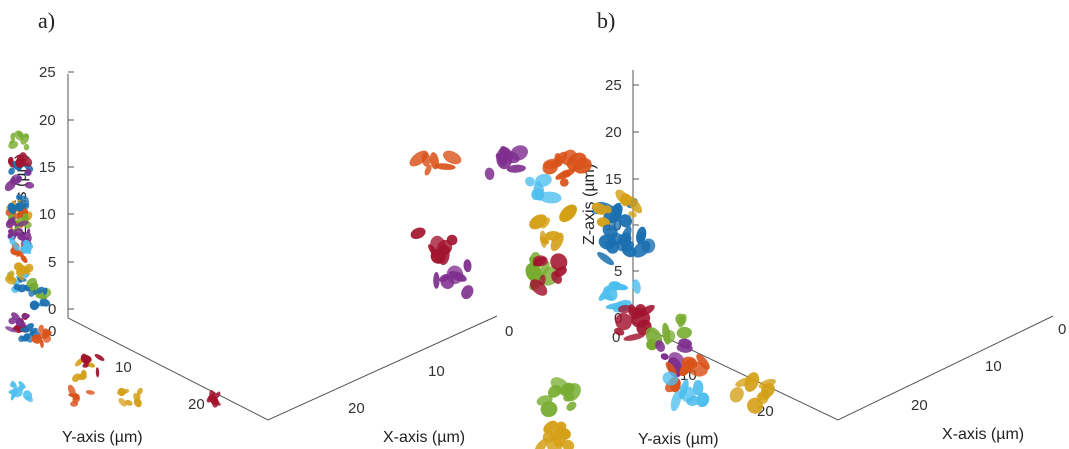 This screenshot has height=449, width=1069. What do you see at coordinates (47, 214) in the screenshot?
I see `panel-a-z-tick: 10` at bounding box center [47, 214].